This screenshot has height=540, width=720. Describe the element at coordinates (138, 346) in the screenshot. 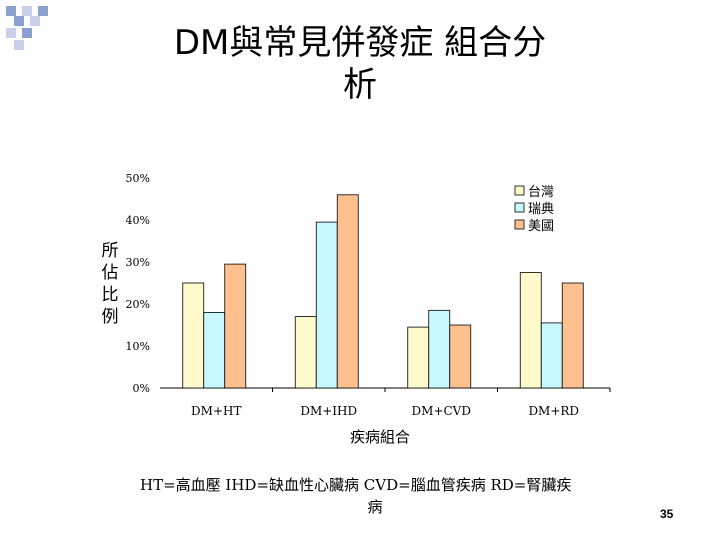

I see `y-tick-label: 10%` at that location.